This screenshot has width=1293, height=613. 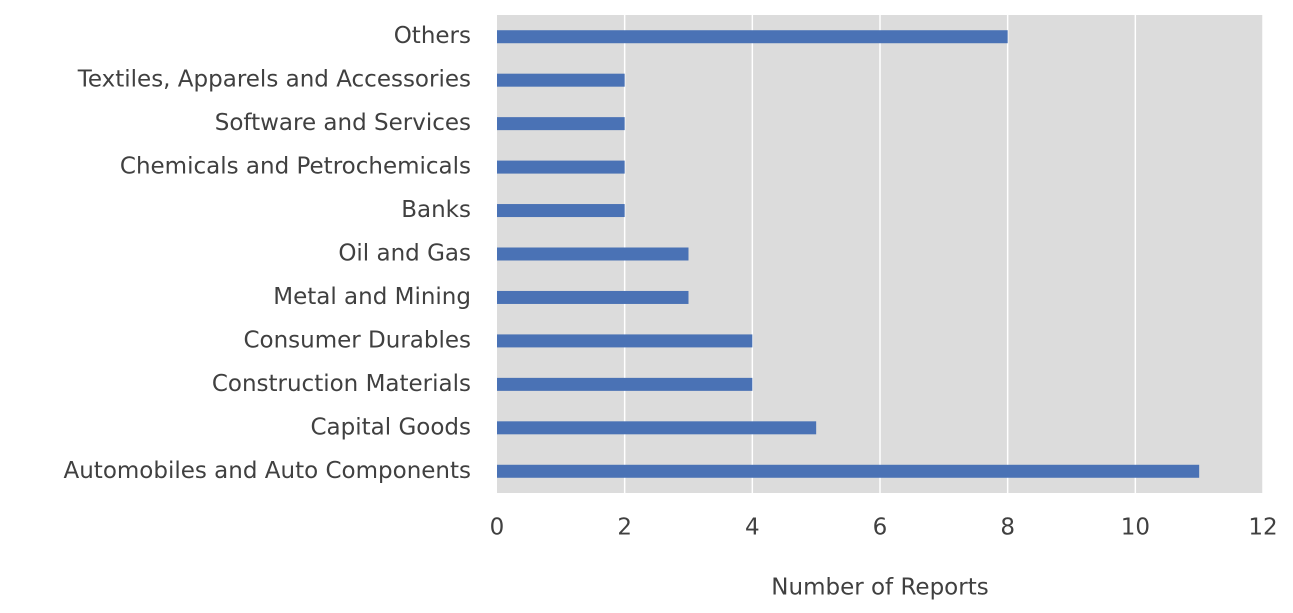 What do you see at coordinates (1135, 528) in the screenshot?
I see `x-tick-label: 10` at bounding box center [1135, 528].